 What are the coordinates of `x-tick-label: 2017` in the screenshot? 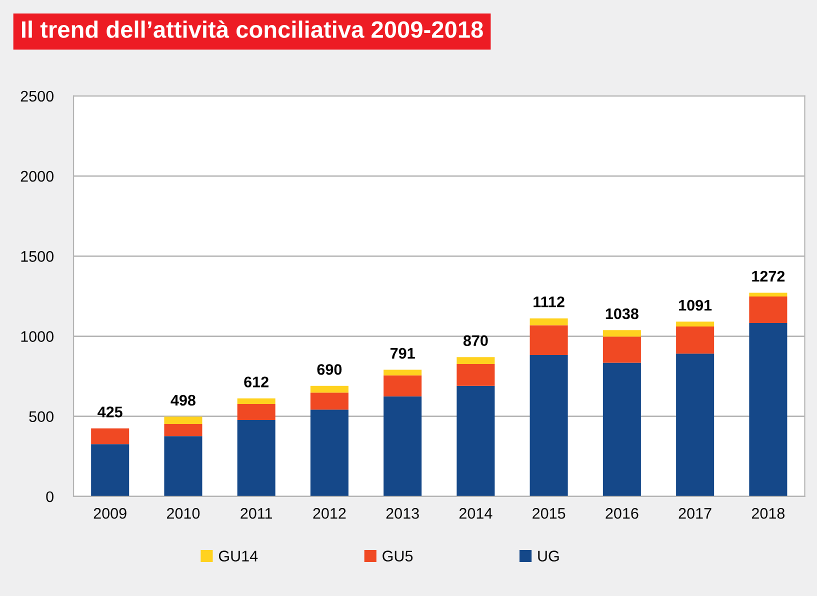 It's located at (695, 513).